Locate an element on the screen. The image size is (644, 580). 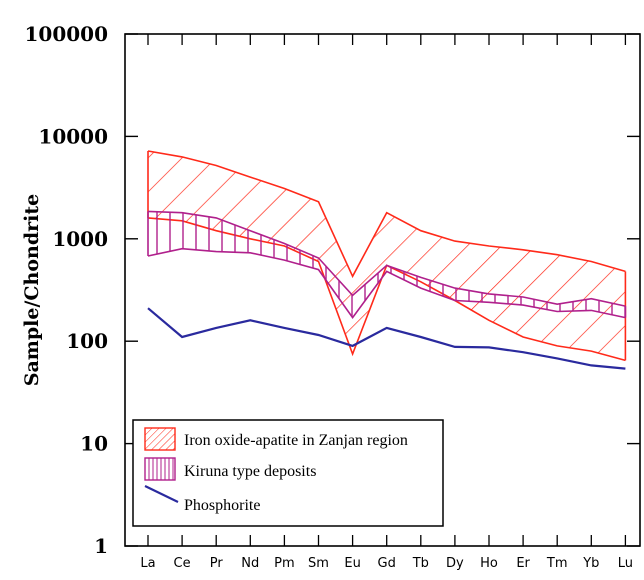
x-tick-label-Ce: Ce is located at coordinates (182, 563).